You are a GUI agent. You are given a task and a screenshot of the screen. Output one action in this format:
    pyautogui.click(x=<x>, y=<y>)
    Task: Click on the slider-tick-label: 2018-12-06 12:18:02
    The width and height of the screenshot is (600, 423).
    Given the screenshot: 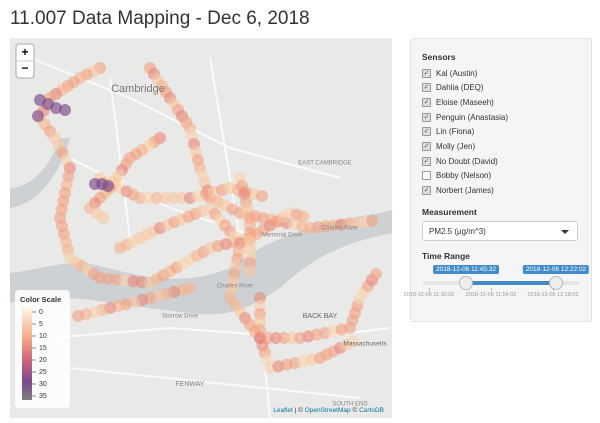 What is the action you would take?
    pyautogui.click(x=553, y=295)
    